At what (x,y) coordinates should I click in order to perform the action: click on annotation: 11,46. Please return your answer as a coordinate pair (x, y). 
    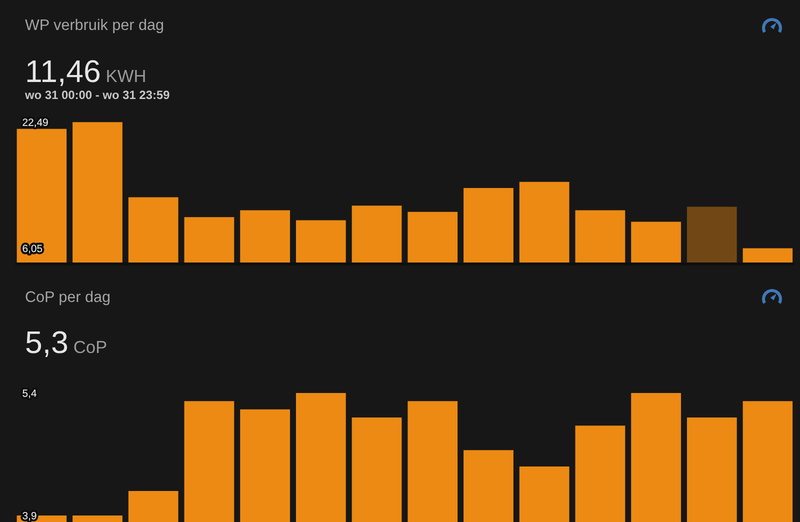
    Looking at the image, I should click on (63, 73).